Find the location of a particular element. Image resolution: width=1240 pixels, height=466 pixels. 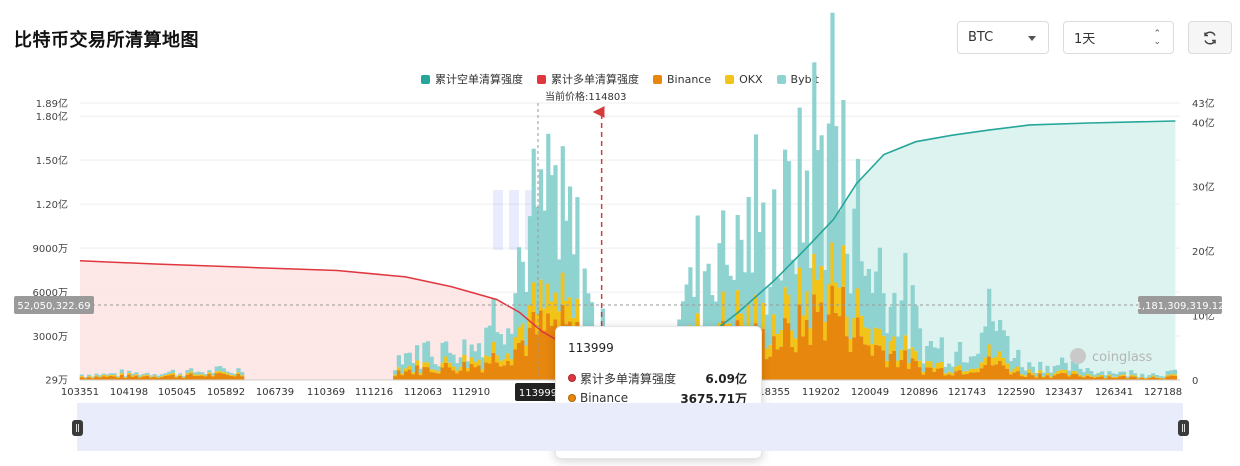

chevron-down-icon is located at coordinates (1032, 38).